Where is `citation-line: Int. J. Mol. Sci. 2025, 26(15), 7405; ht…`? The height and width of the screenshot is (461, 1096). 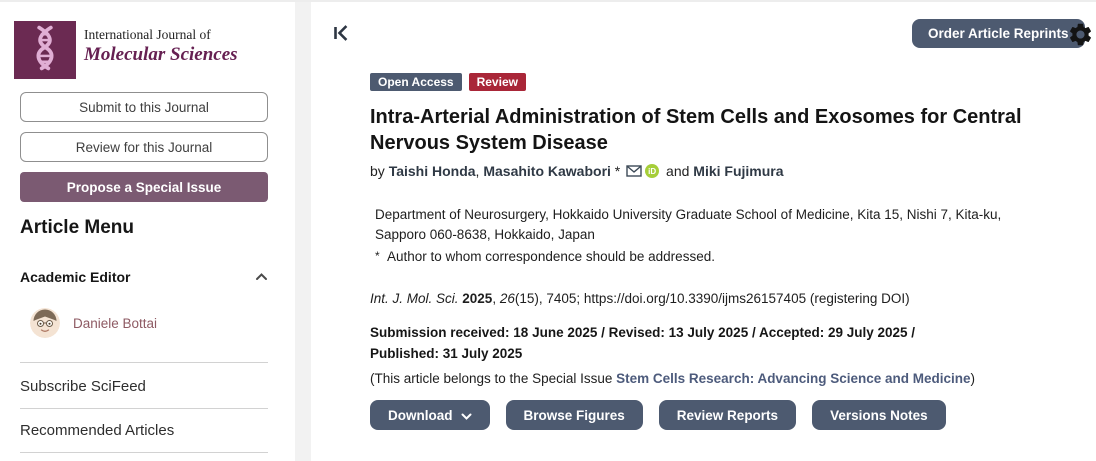 citation-line: Int. J. Mol. Sci. 2025, 26(15), 7405; ht… is located at coordinates (640, 298).